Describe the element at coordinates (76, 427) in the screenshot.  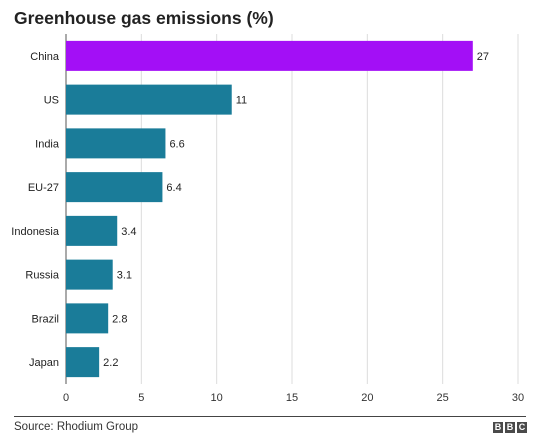
I see `source-note: Source: Rhodium Group` at that location.